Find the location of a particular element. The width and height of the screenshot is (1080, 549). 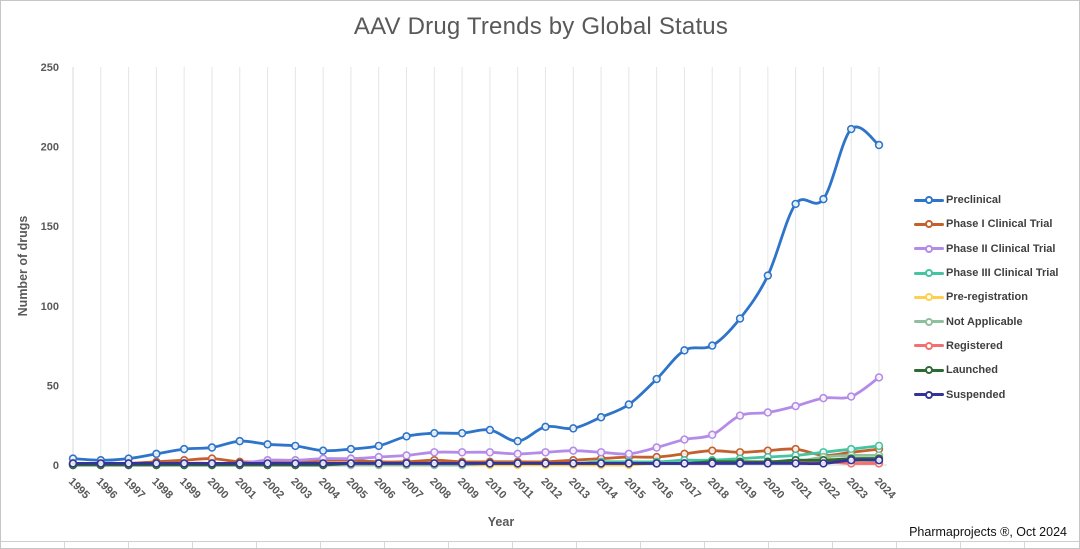

legend-item-preclinical: Preclinical is located at coordinates (986, 200).